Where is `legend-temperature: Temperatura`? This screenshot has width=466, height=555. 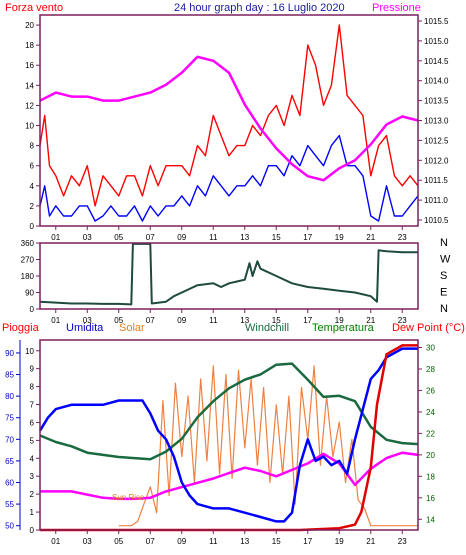 legend-temperature: Temperatura is located at coordinates (343, 328).